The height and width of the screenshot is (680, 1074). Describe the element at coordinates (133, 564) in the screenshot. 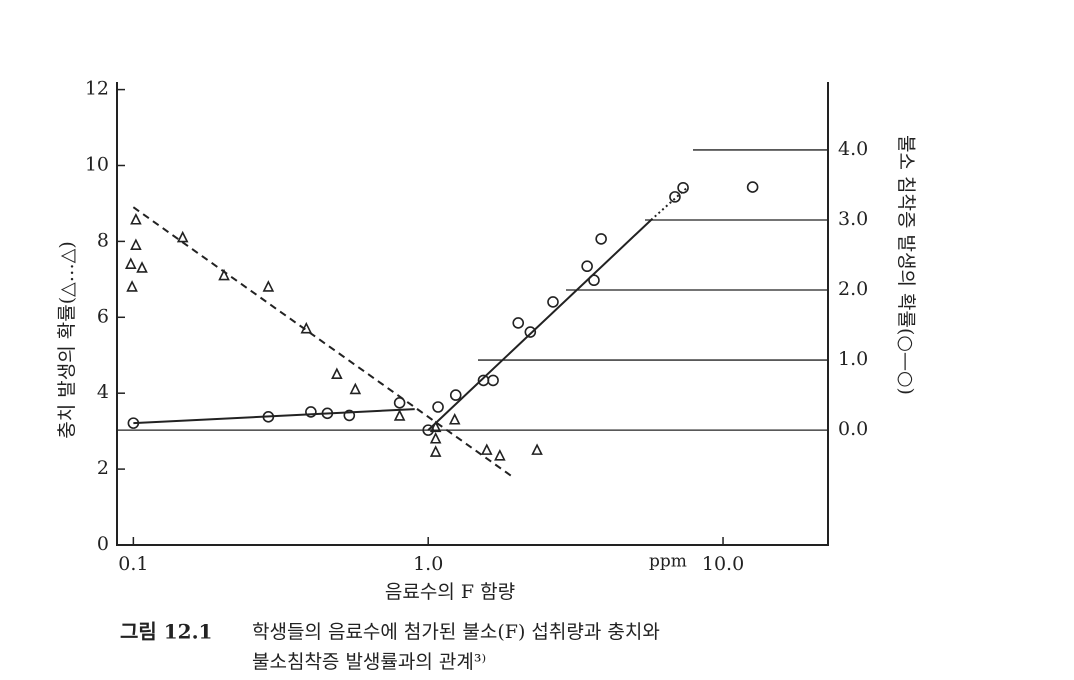

I see `x-tick-label: 0.1` at that location.